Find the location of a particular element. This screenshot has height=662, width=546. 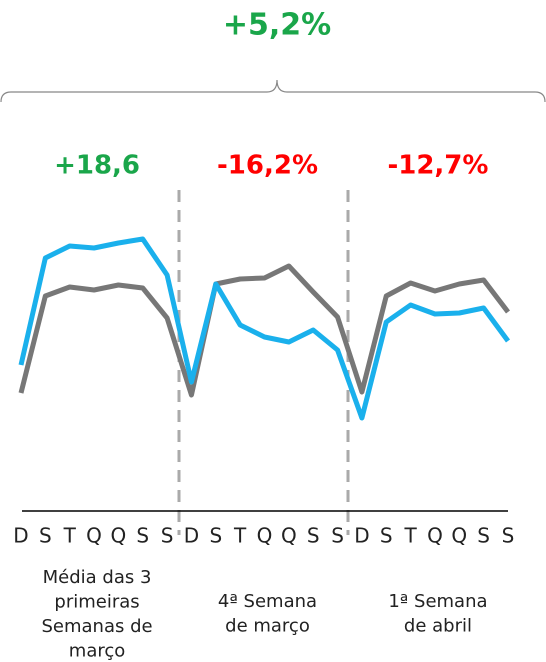

group-label: -12,7% is located at coordinates (437, 166).